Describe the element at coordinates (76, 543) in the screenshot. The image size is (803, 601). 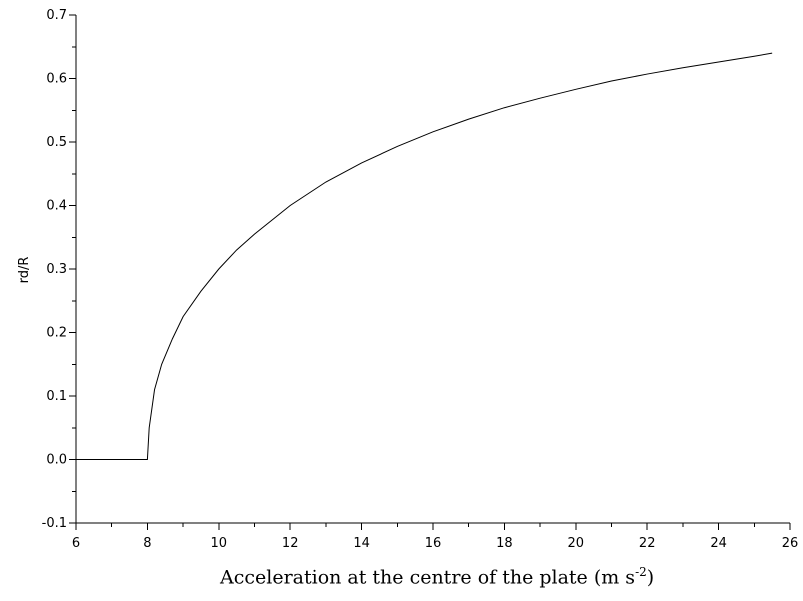
I see `x-tick-label: 6` at that location.